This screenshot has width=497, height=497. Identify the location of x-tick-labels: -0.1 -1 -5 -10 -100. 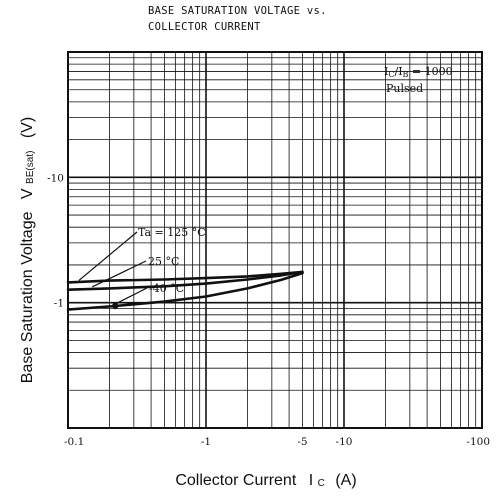
(277, 442).